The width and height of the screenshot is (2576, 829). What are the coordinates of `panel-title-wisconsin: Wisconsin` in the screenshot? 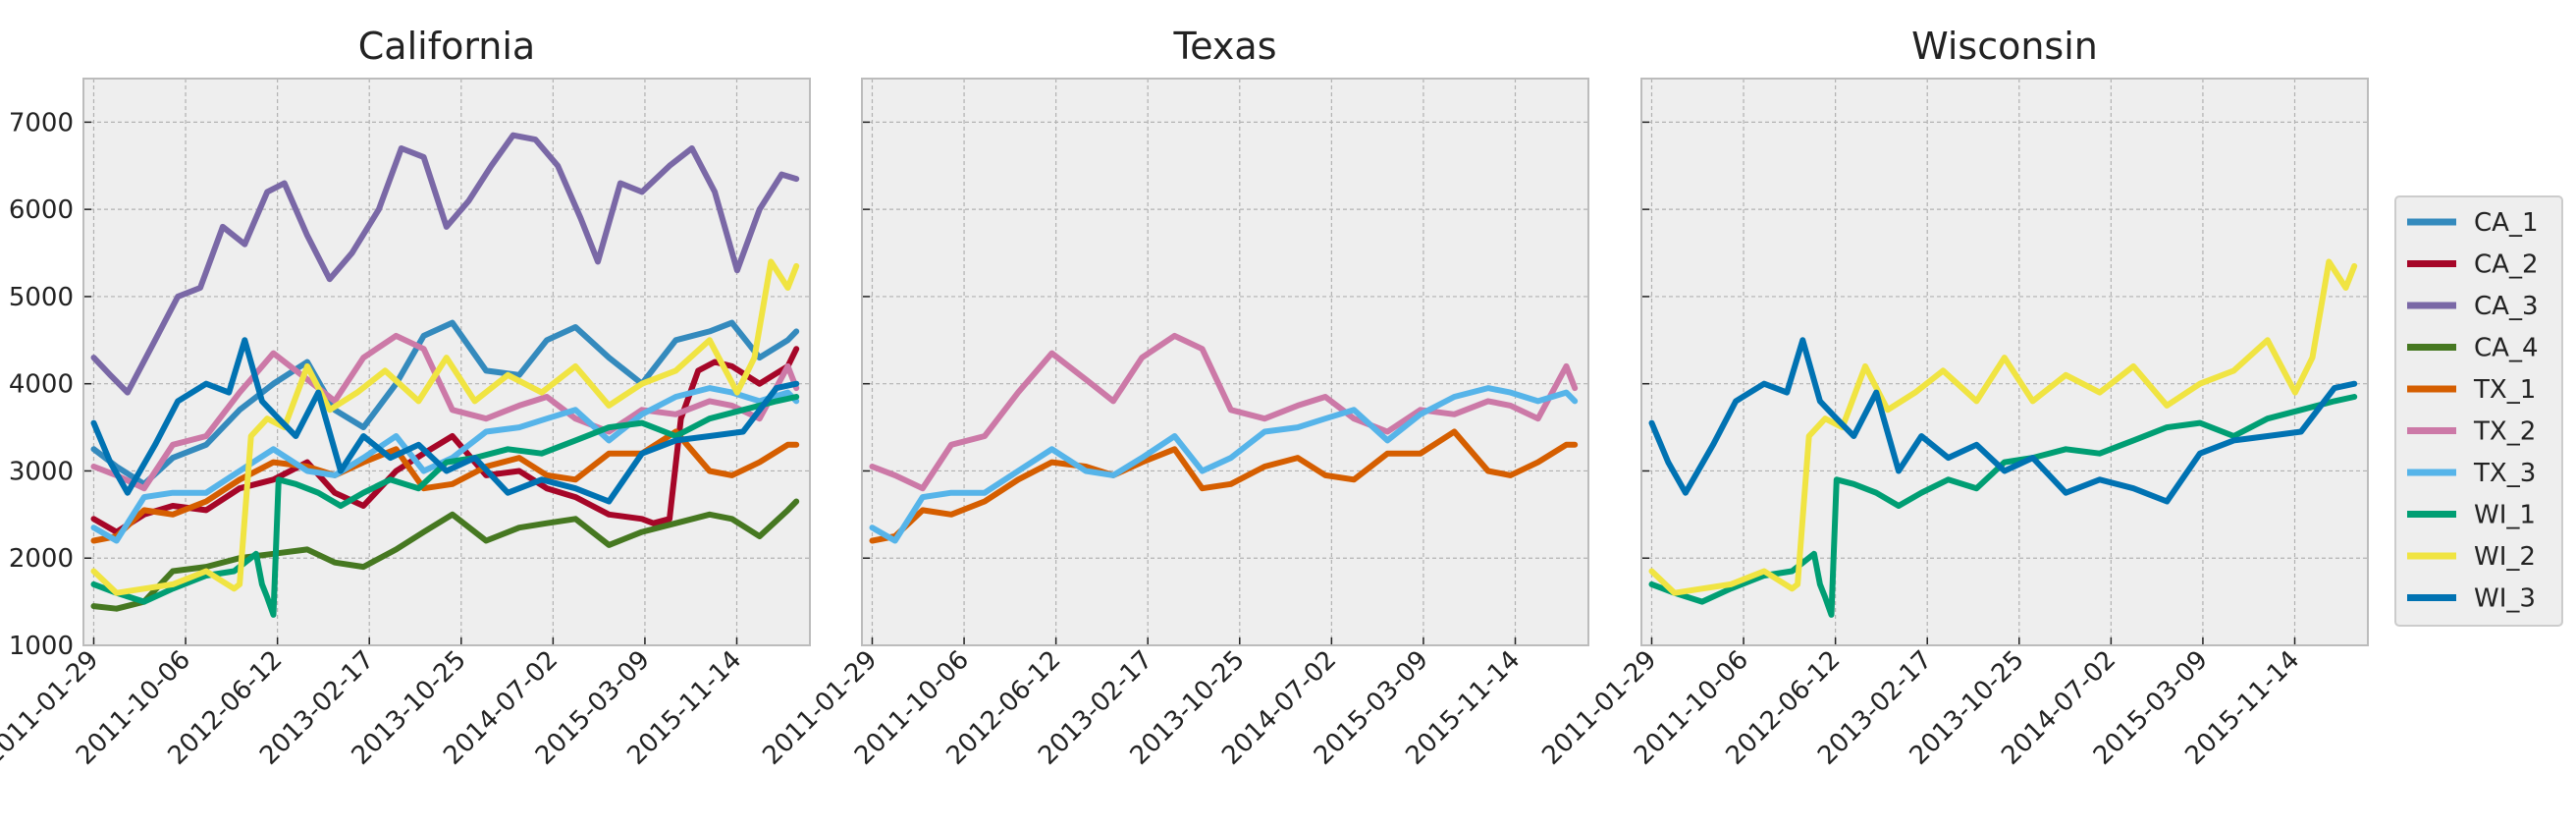 It's located at (2004, 46).